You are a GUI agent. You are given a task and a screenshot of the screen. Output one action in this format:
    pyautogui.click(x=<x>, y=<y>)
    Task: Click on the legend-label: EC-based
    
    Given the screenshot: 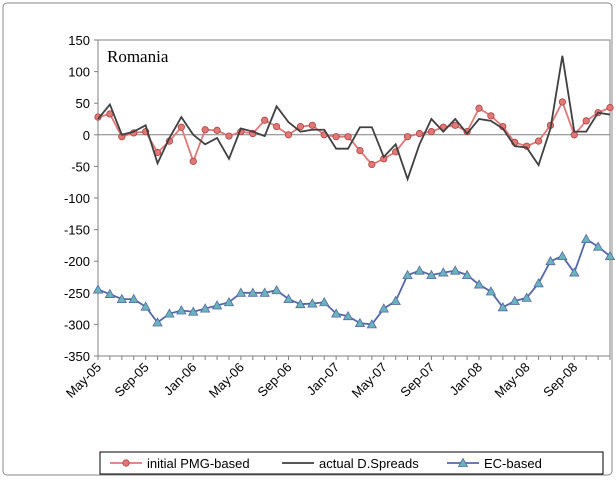 What is the action you would take?
    pyautogui.click(x=513, y=463)
    